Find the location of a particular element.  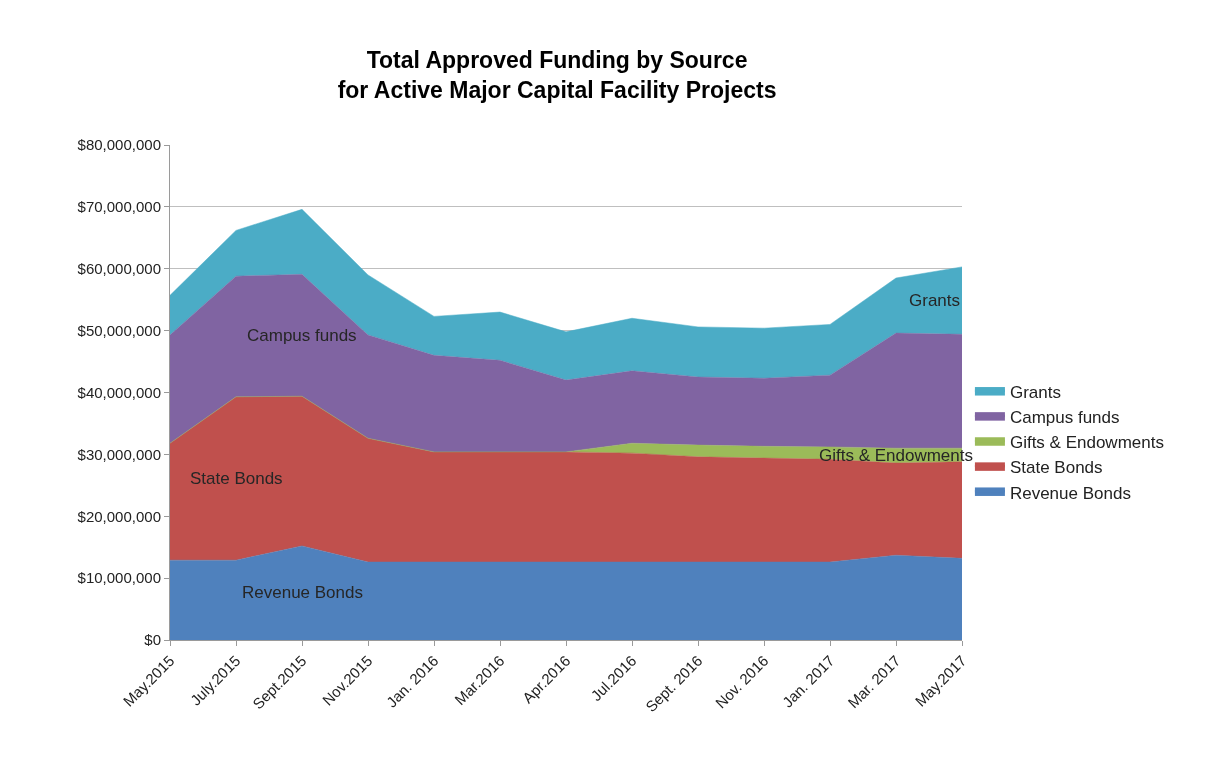

y-tick-label: $60,000,000 is located at coordinates (119, 268).